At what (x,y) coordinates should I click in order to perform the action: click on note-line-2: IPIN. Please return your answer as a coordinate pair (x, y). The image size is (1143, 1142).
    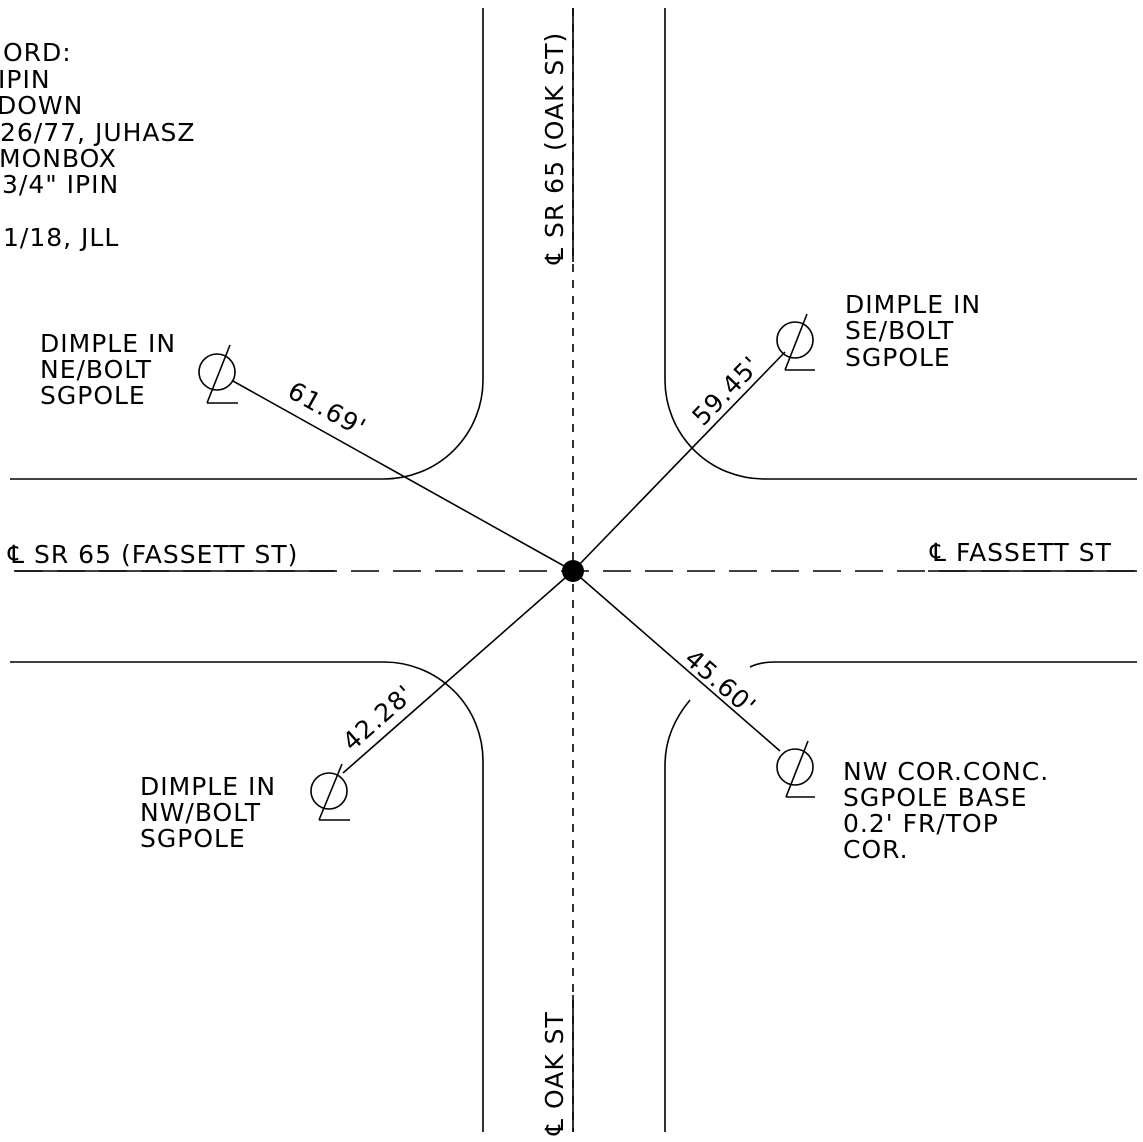
    Looking at the image, I should click on (25, 79).